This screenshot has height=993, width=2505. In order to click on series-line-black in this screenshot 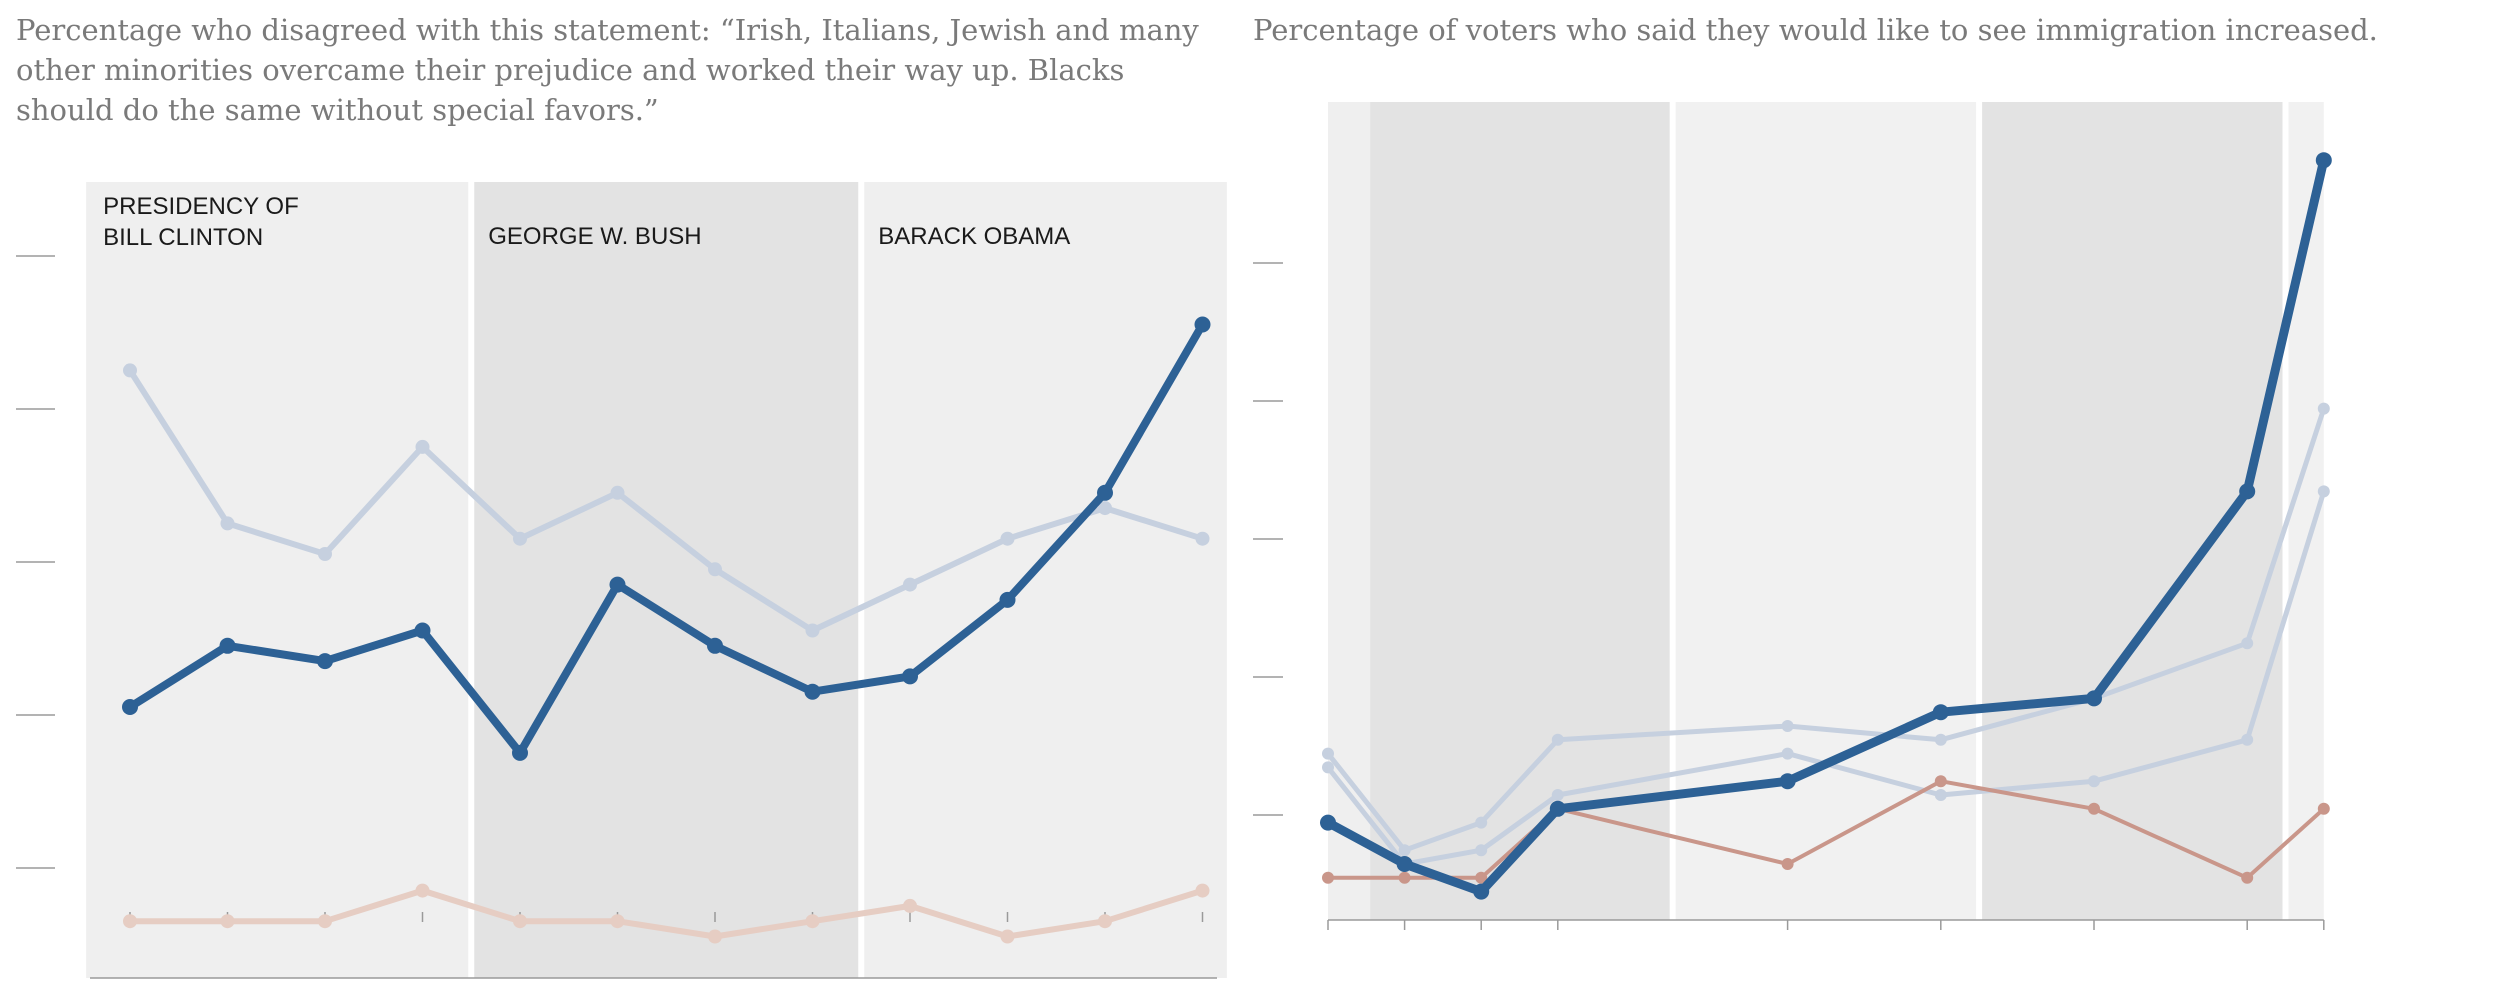, I will do `click(666, 500)`.